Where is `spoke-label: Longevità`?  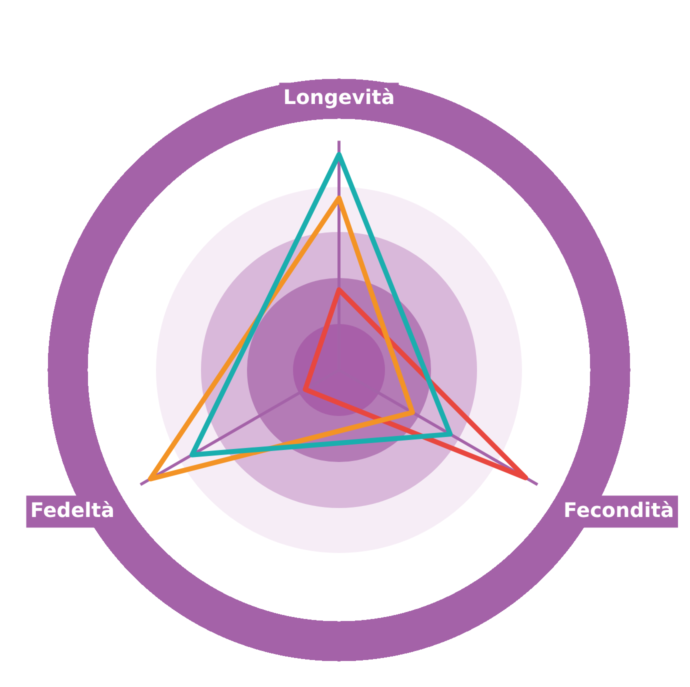 spoke-label: Longevità is located at coordinates (339, 96).